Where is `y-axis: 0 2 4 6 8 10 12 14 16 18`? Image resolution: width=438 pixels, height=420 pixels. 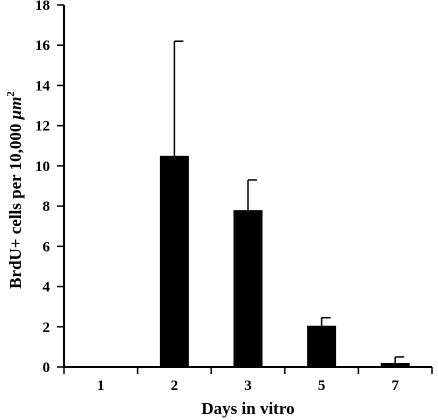 y-axis: 0 2 4 6 8 10 12 14 16 18 is located at coordinates (50, 188).